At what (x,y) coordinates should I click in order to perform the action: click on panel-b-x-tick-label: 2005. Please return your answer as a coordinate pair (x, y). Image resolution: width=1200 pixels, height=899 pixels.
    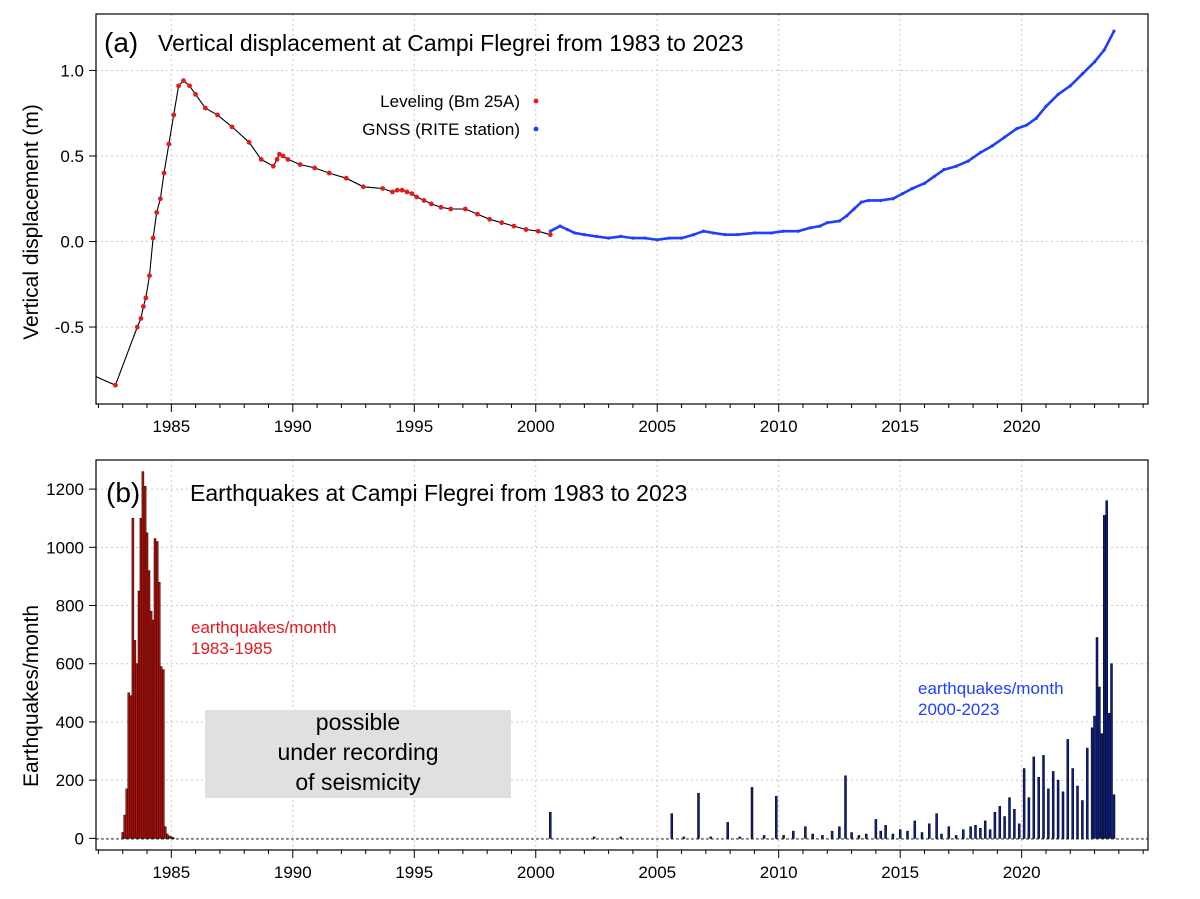
    Looking at the image, I should click on (657, 872).